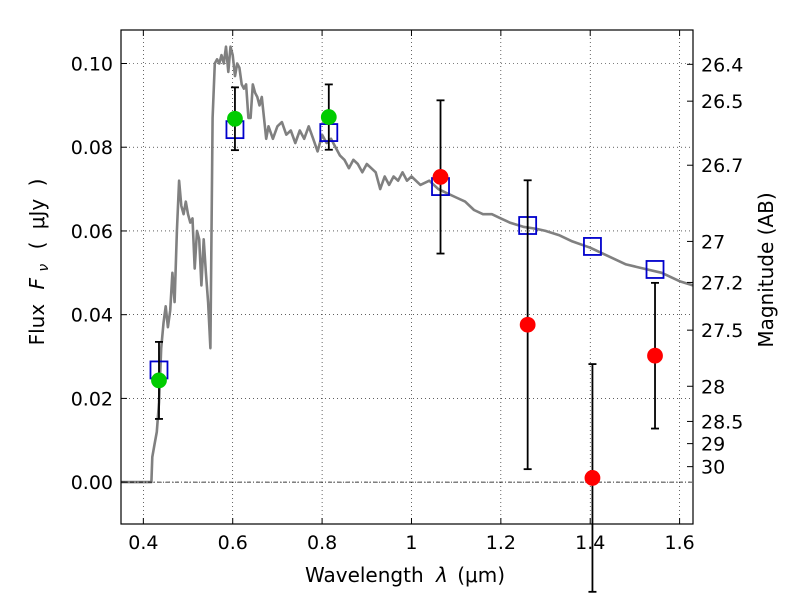 The image size is (800, 600). Describe the element at coordinates (411, 543) in the screenshot. I see `x-tick-label: 1` at that location.